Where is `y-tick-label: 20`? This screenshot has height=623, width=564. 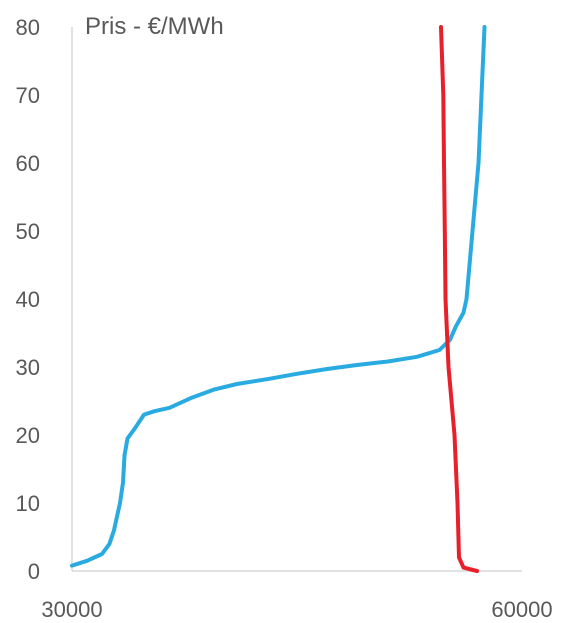
y-tick-label: 20 is located at coordinates (28, 435).